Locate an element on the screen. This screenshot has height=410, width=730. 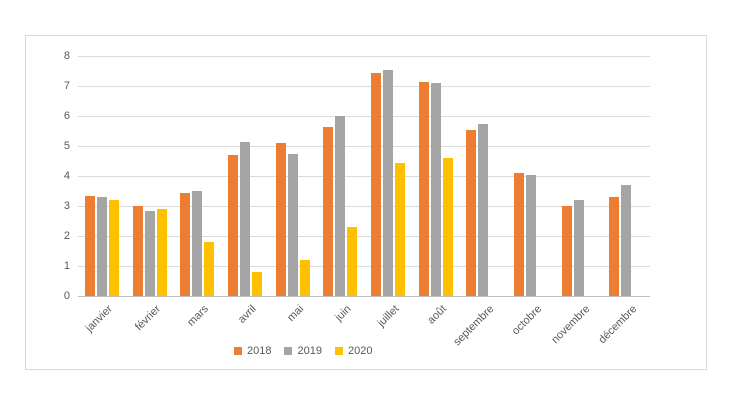
bar-2018-mars is located at coordinates (185, 244).